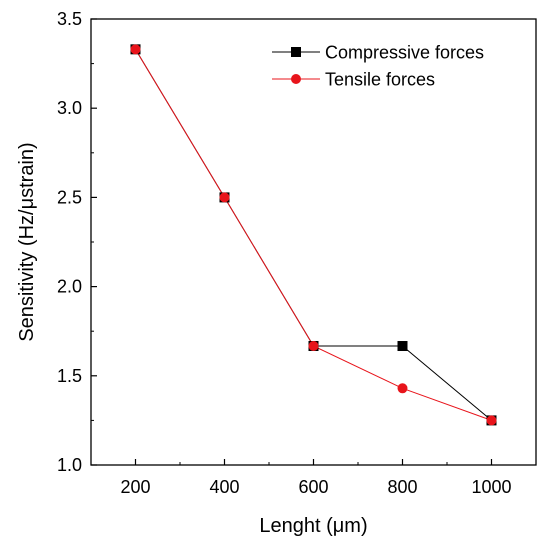 The width and height of the screenshot is (550, 550). I want to click on y-tick-label: 1.0, so click(69, 465).